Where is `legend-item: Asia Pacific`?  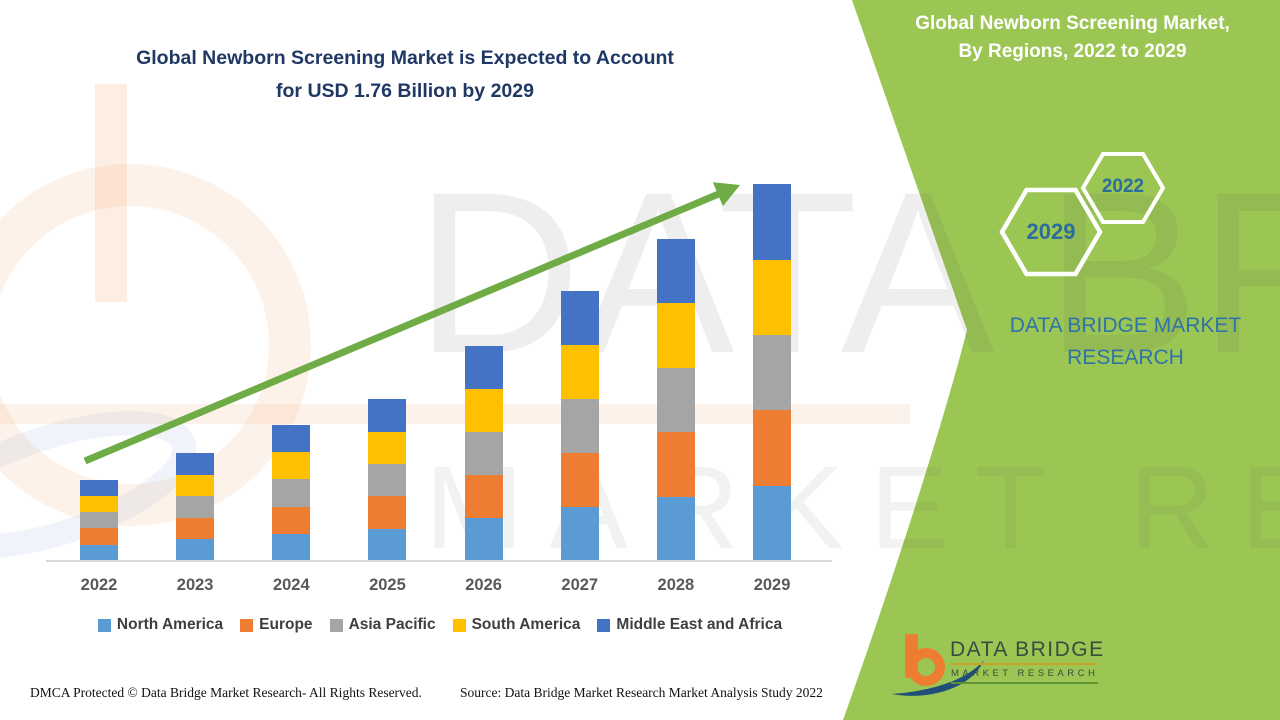
legend-item: Asia Pacific is located at coordinates (382, 625).